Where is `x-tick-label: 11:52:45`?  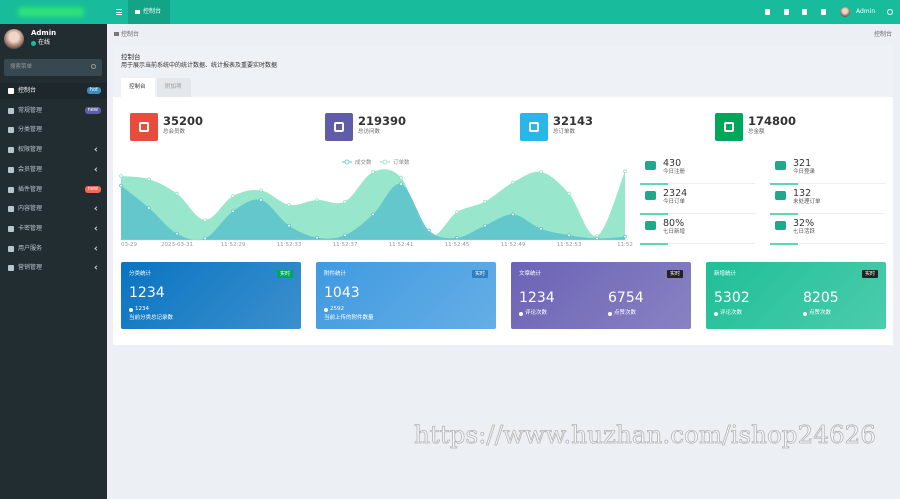 x-tick-label: 11:52:45 is located at coordinates (457, 245).